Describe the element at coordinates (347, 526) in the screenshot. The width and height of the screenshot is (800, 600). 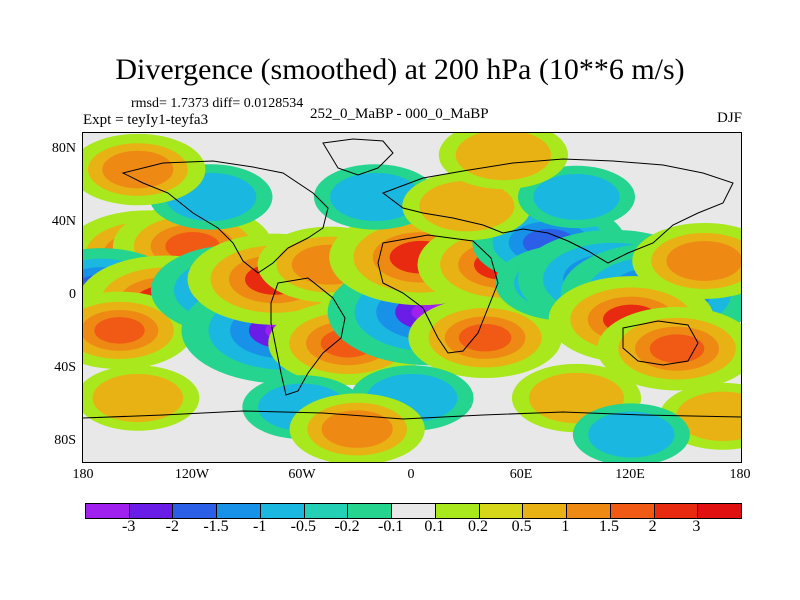
I see `colorbar-label-5: -0.2` at that location.